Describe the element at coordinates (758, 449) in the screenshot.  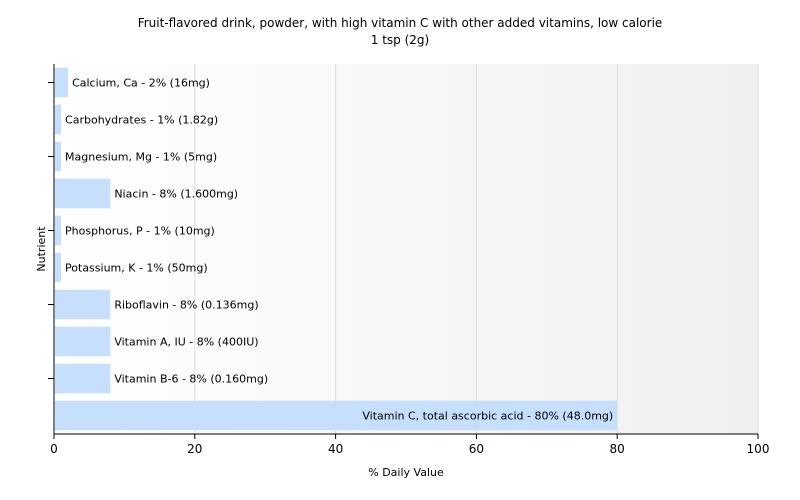
I see `x-tick-label: 100` at that location.